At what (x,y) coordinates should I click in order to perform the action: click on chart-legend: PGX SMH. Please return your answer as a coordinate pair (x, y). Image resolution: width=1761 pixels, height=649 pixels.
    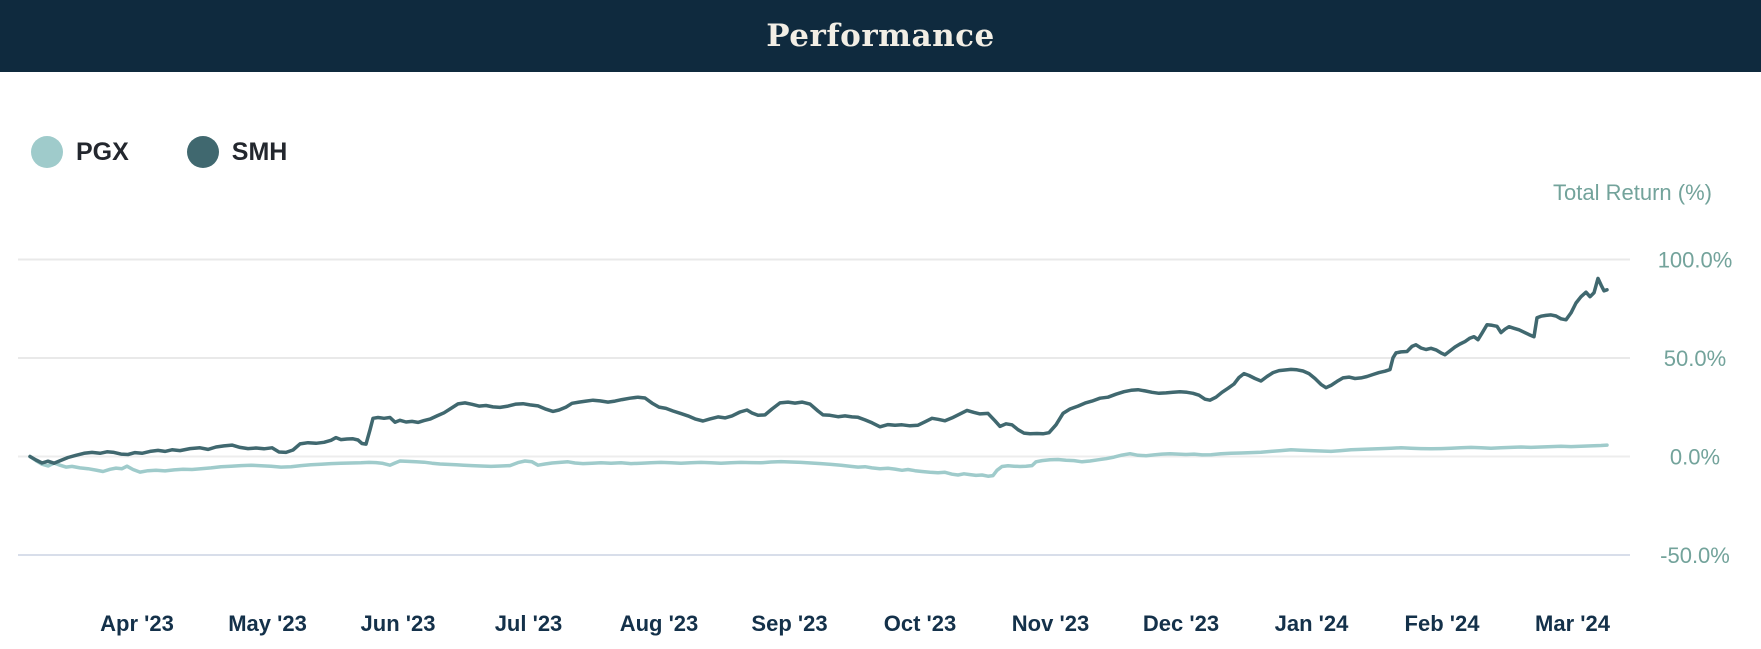
    Looking at the image, I should click on (188, 152).